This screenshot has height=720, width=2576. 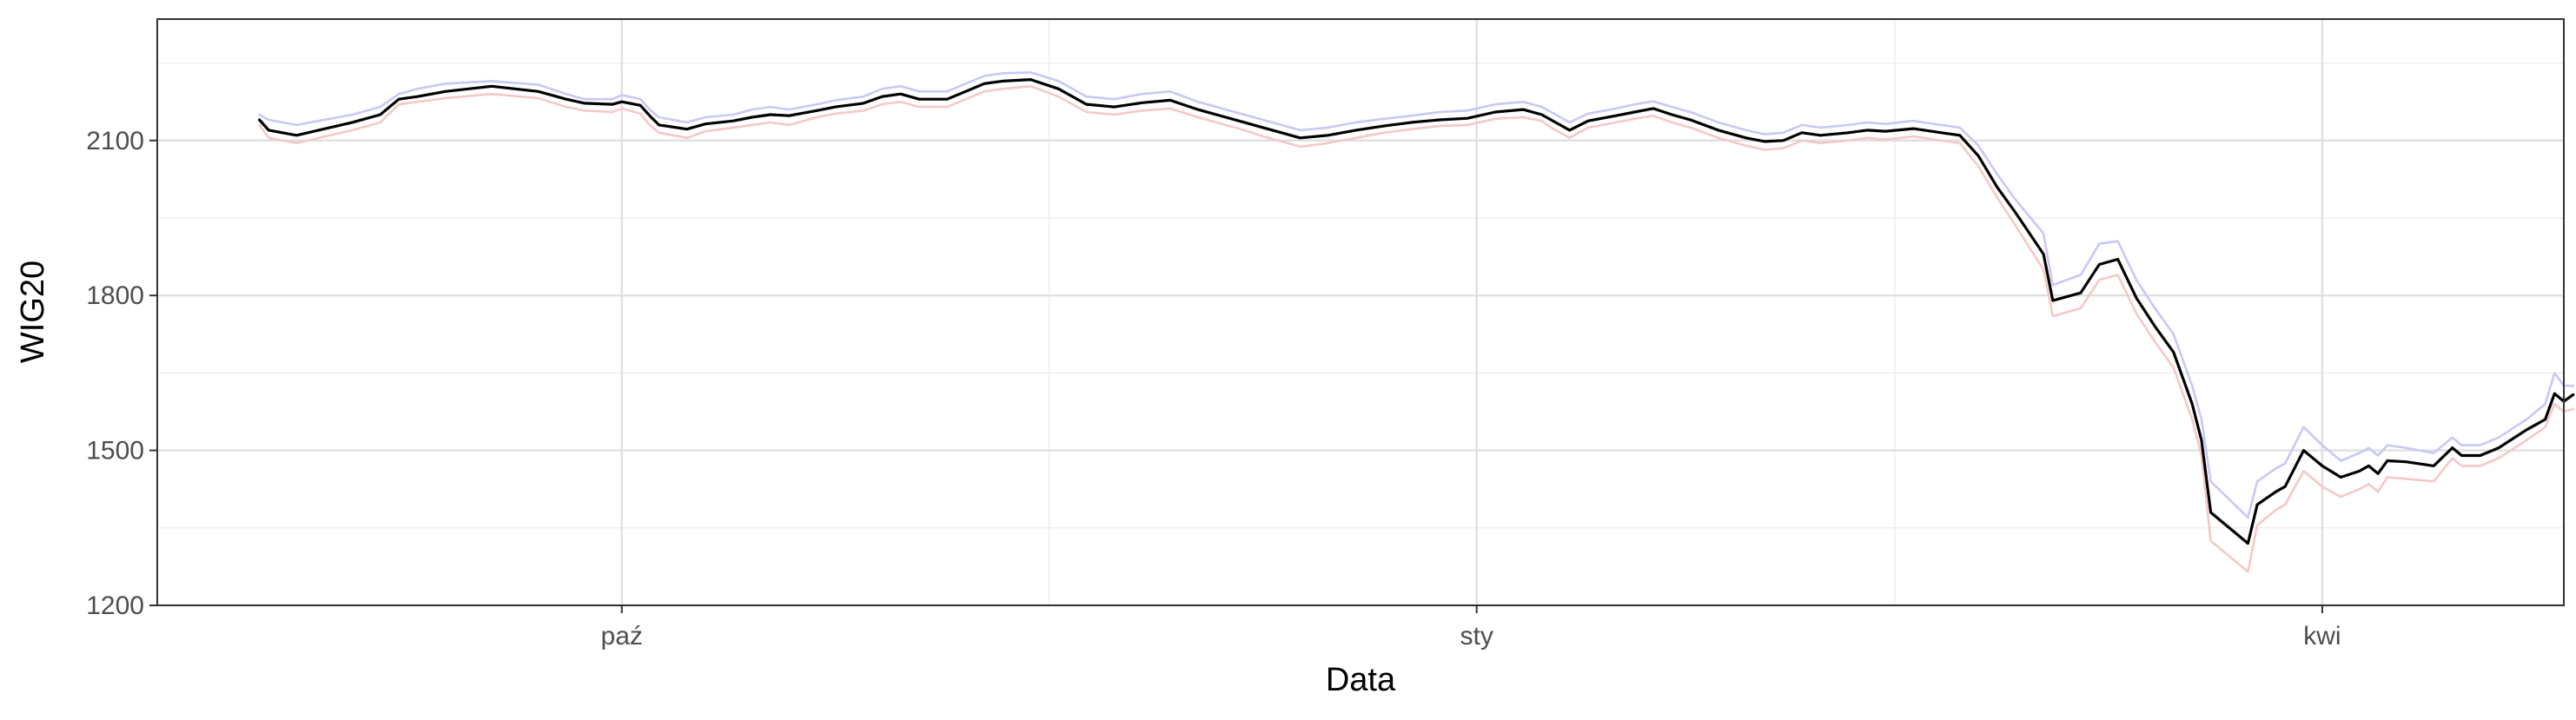 What do you see at coordinates (33, 312) in the screenshot?
I see `y-axis-title: WIG20` at bounding box center [33, 312].